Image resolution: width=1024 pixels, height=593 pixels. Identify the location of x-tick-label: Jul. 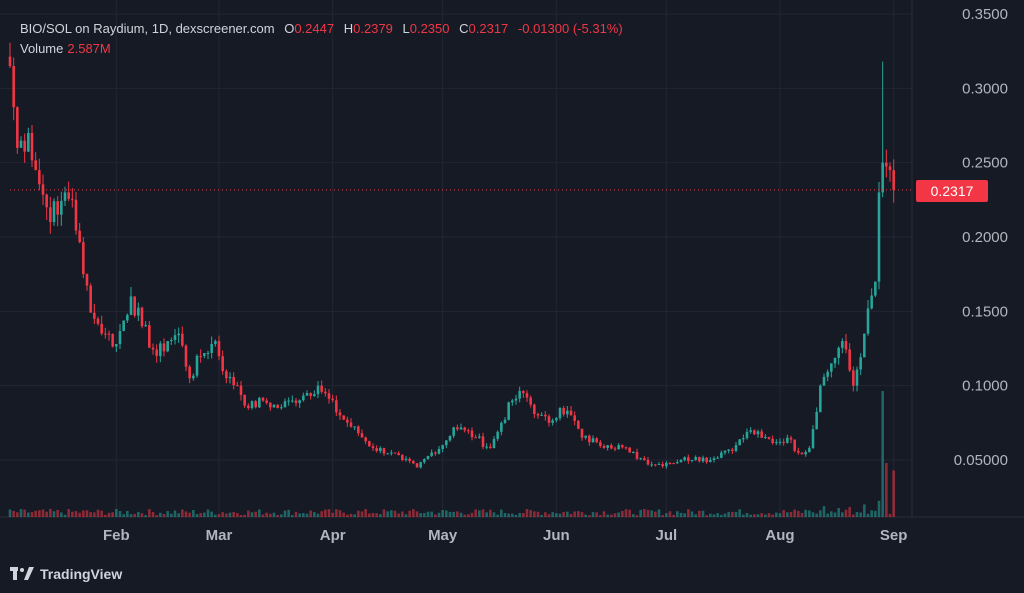
(666, 535).